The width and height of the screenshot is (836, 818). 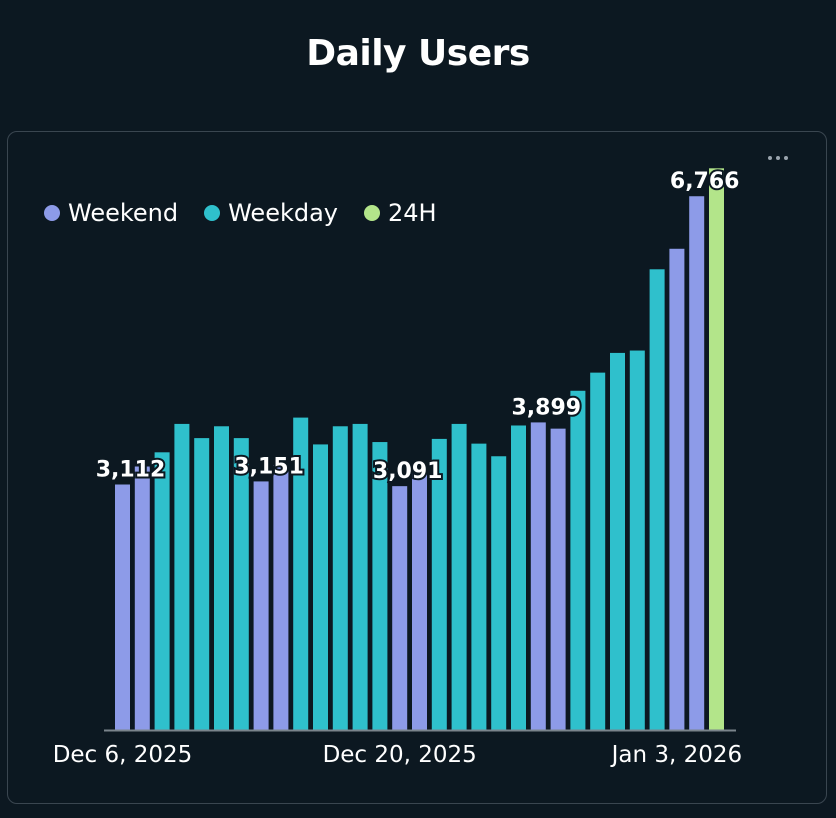 What do you see at coordinates (372, 213) in the screenshot?
I see `legend-swatch-24h` at bounding box center [372, 213].